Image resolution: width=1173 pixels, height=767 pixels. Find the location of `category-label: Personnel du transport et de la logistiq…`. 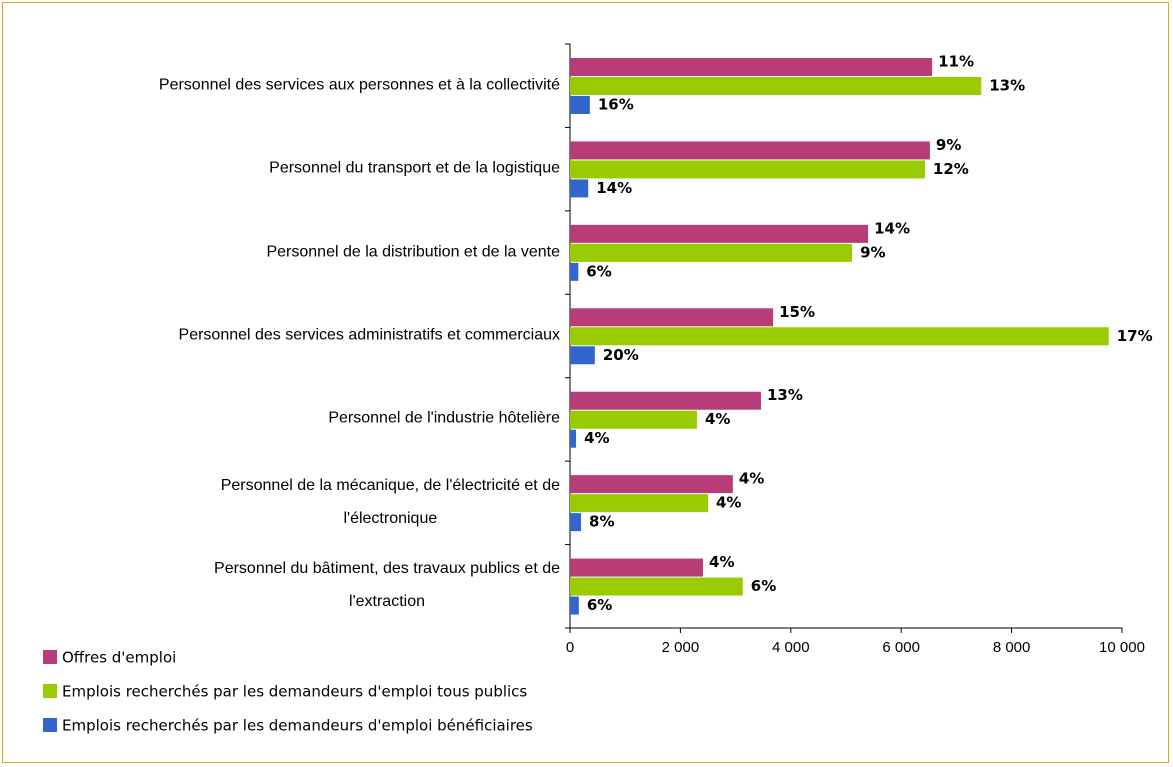

category-label: Personnel du transport et de la logistiq… is located at coordinates (414, 168).